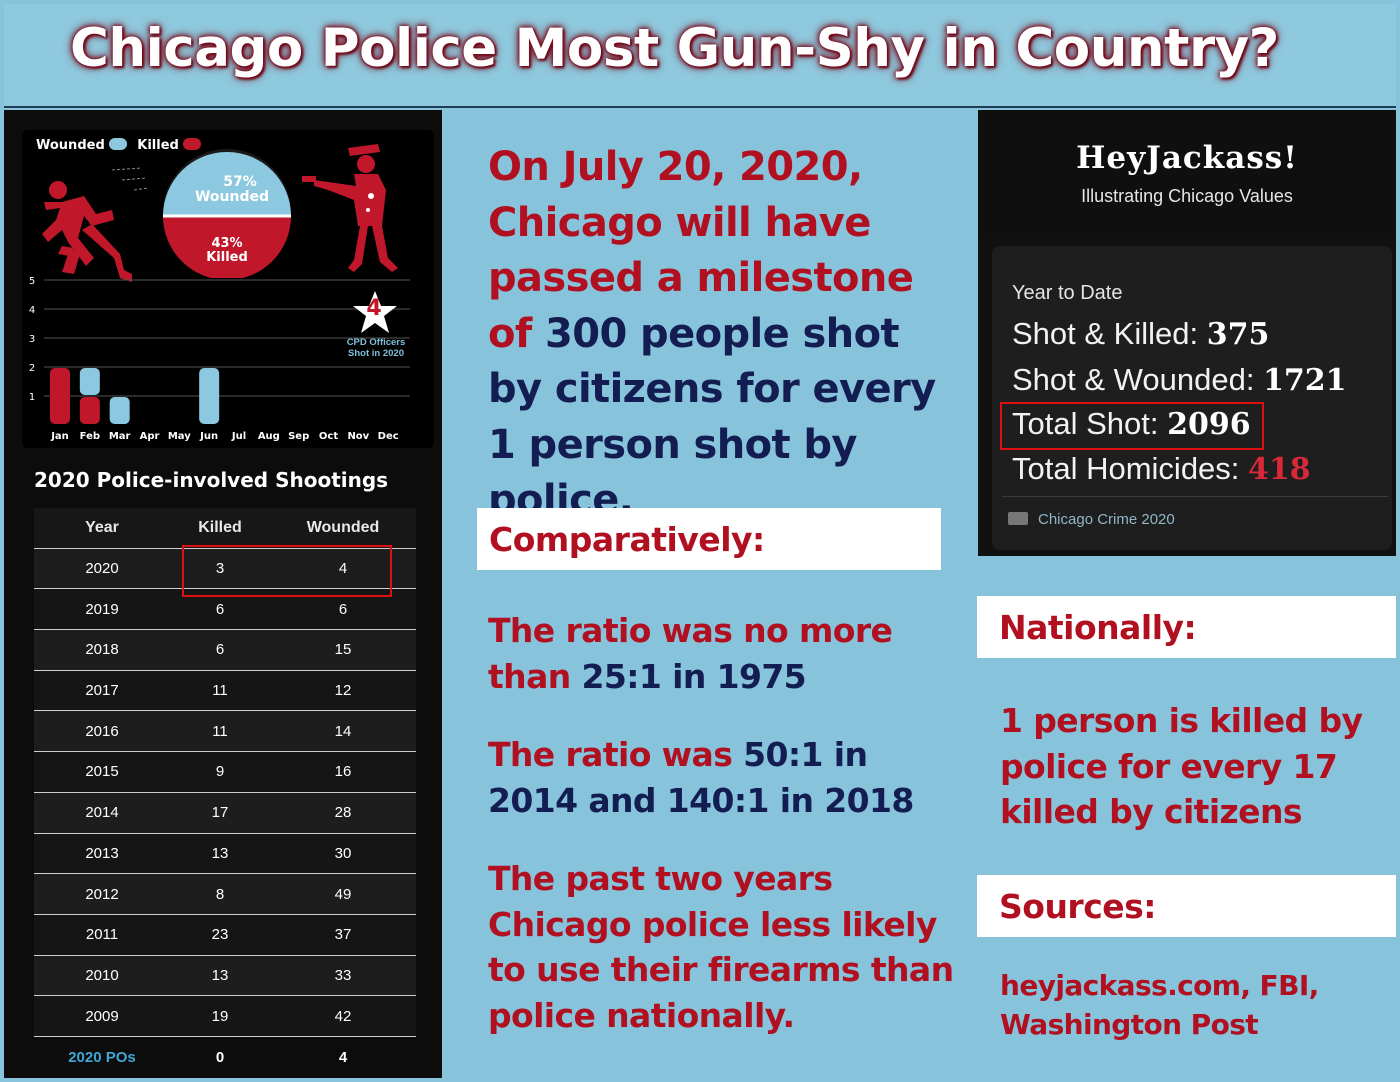 The image size is (1400, 1082). Describe the element at coordinates (1085, 423) in the screenshot. I see `stat-label: Total Shot:` at that location.